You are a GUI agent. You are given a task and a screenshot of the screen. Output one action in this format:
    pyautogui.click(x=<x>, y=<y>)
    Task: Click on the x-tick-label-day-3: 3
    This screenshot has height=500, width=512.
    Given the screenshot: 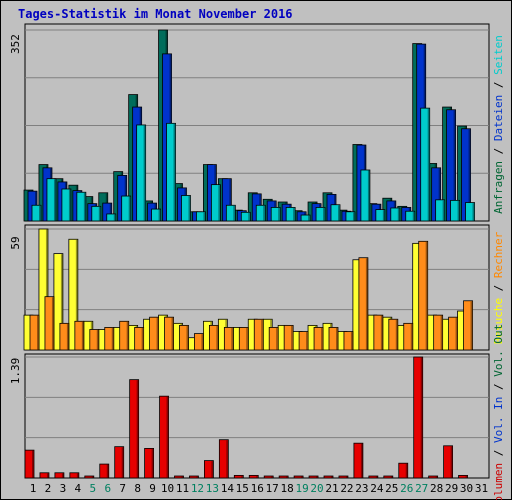 What is the action you would take?
    pyautogui.click(x=63, y=488)
    